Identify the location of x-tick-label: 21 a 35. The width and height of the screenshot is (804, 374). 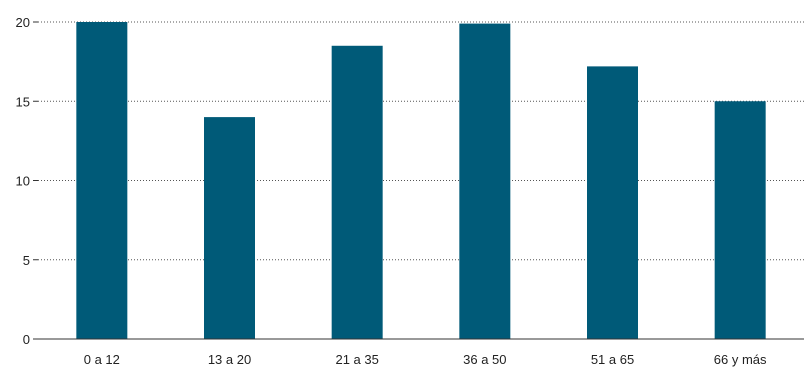
(356, 359).